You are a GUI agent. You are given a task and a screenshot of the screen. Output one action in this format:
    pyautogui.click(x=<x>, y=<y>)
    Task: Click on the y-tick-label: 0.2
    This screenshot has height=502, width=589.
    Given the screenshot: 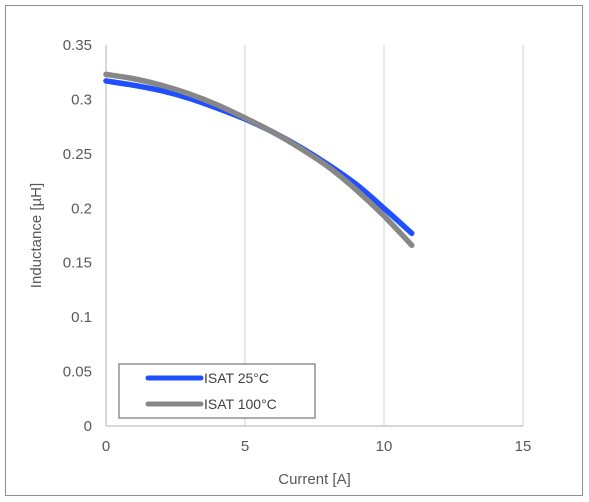 What is the action you would take?
    pyautogui.click(x=81, y=208)
    